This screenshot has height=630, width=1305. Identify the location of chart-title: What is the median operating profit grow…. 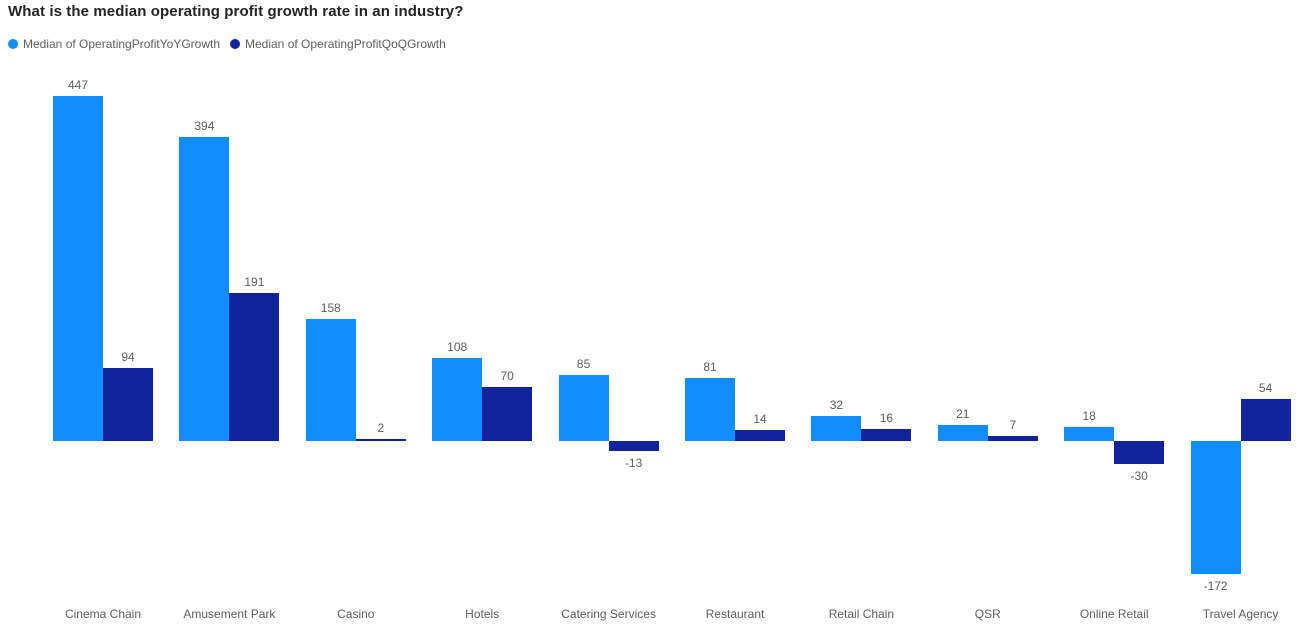
(236, 11).